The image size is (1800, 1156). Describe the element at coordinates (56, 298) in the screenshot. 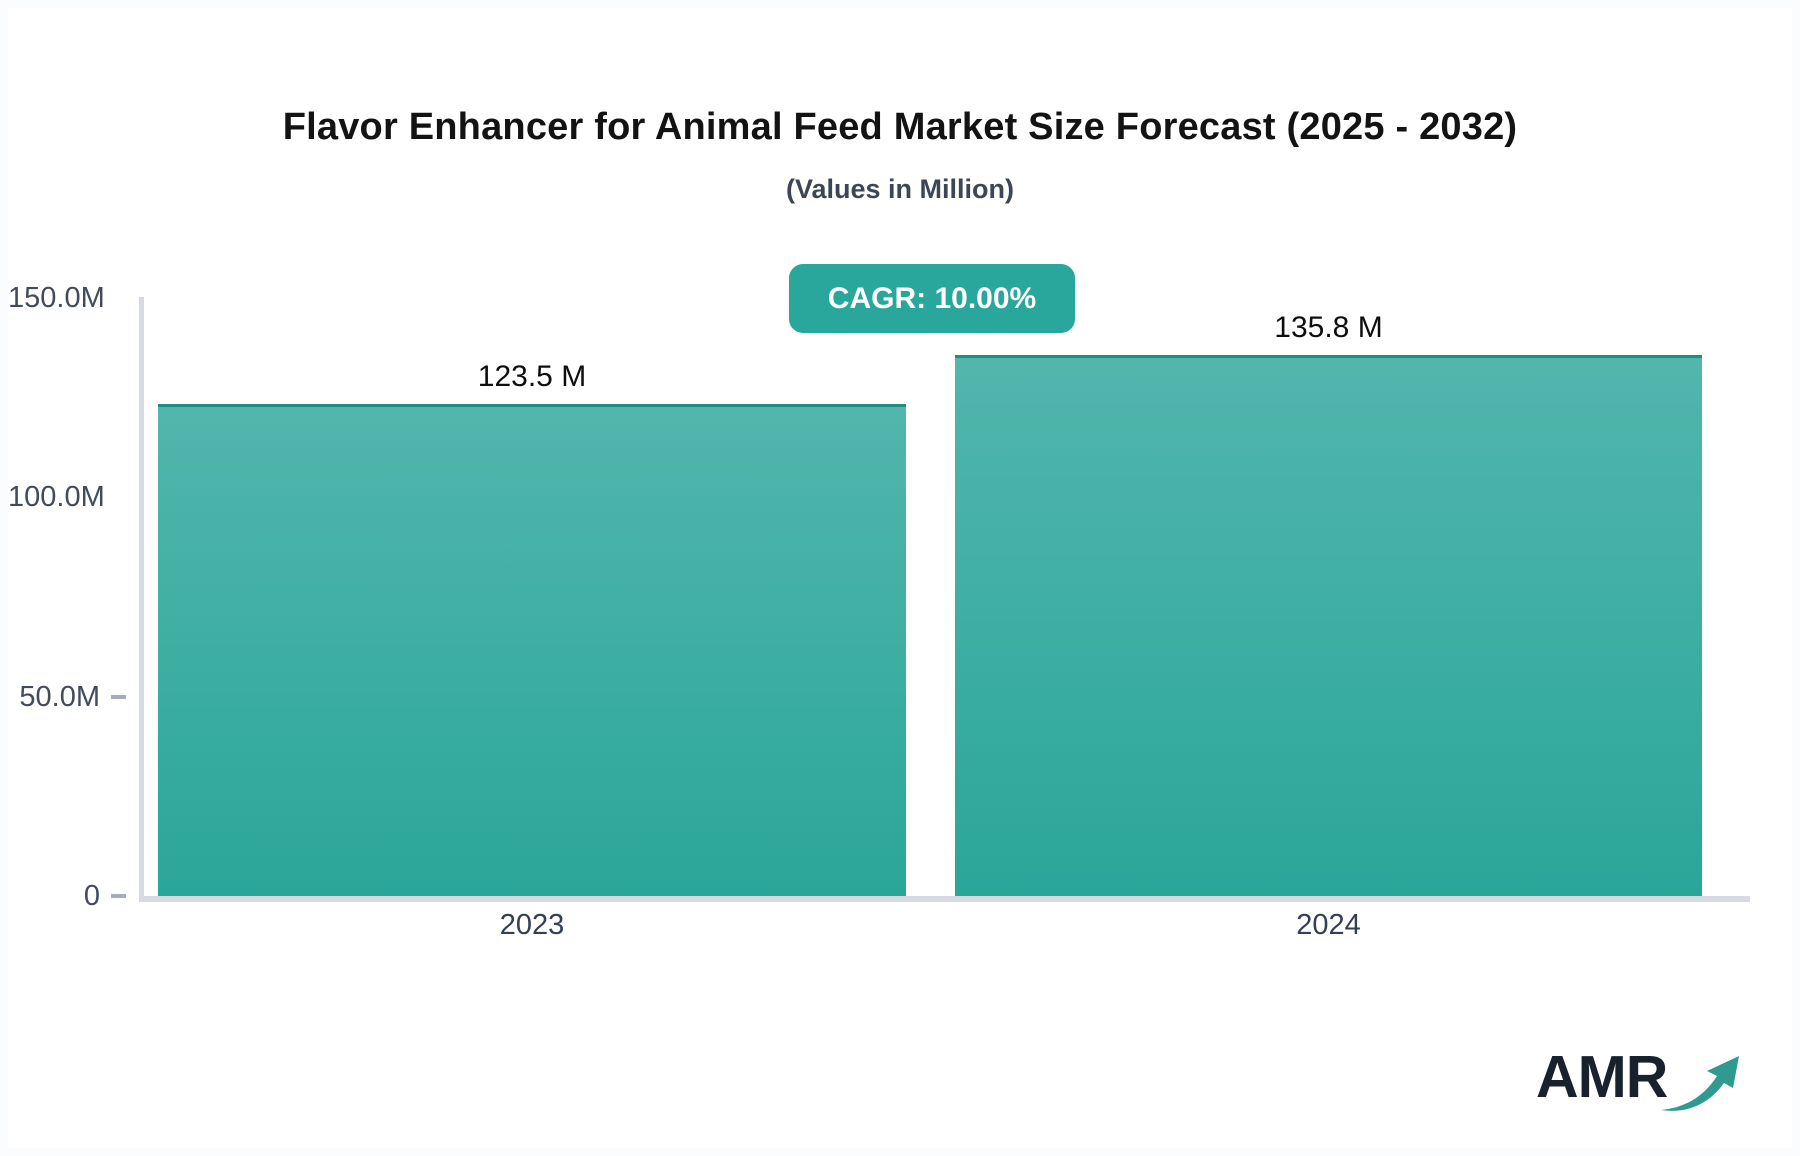

I see `y-axis-tick-label: 150.0M` at that location.